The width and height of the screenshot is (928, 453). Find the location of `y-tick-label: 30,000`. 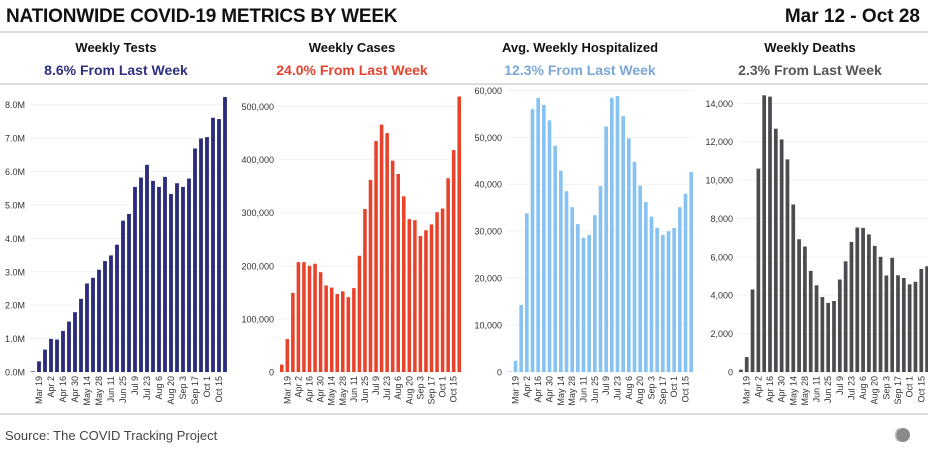

y-tick-label: 30,000 is located at coordinates (488, 232).